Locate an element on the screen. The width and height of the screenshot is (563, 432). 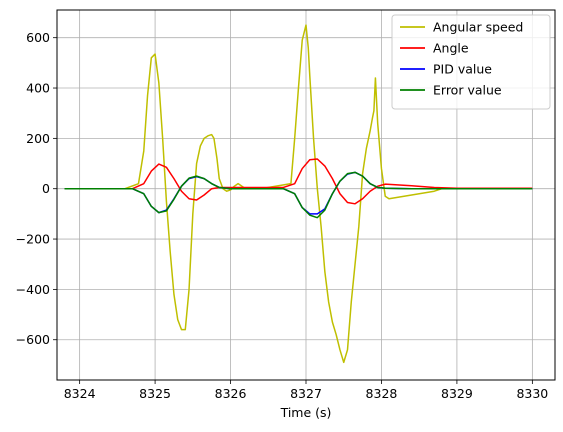
x-axis: 8324 8325 8326 8327 8328 8329 8330 is located at coordinates (306, 390).